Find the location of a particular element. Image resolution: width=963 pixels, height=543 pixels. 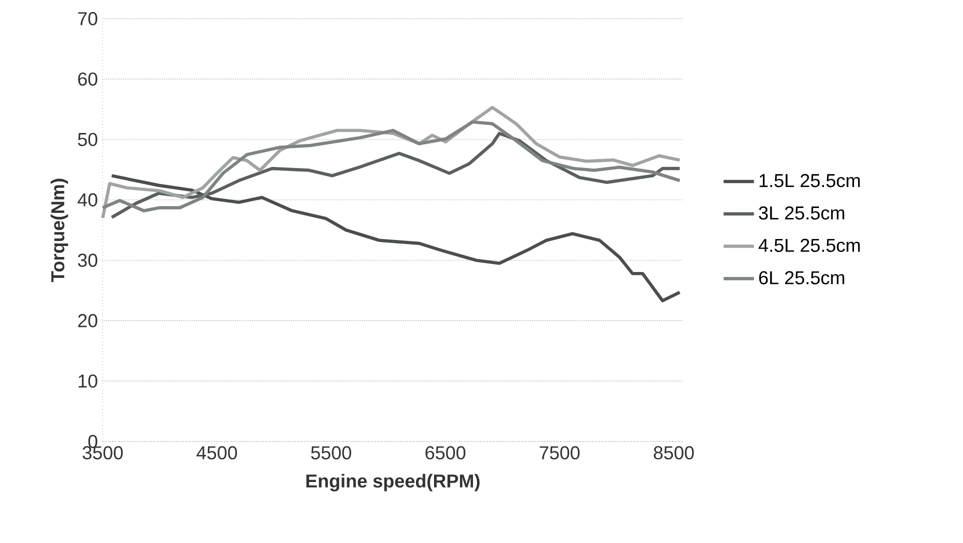

x-tick-label: 5500 is located at coordinates (331, 453).